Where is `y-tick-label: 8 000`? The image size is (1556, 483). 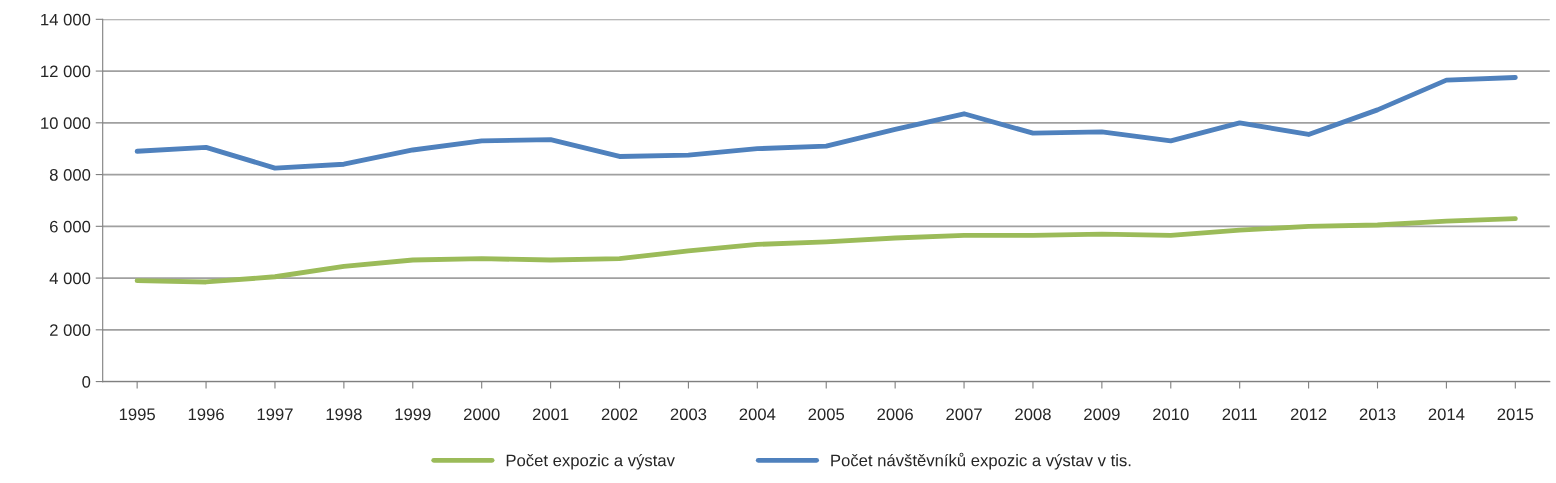 y-tick-label: 8 000 is located at coordinates (70, 174).